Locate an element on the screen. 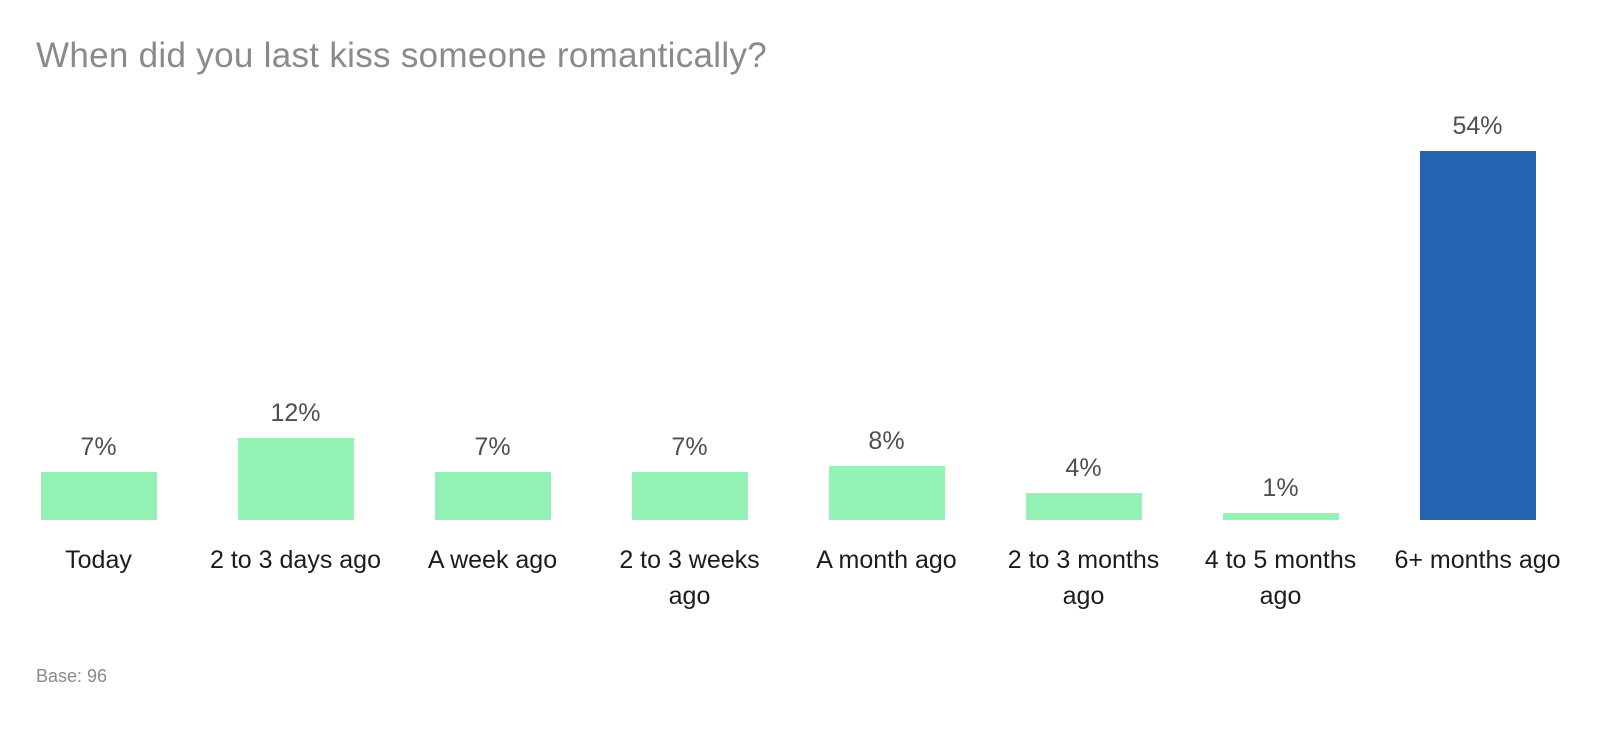  chart-column-6-plus-months: 54% 6+ months ago is located at coordinates (1477, 345).